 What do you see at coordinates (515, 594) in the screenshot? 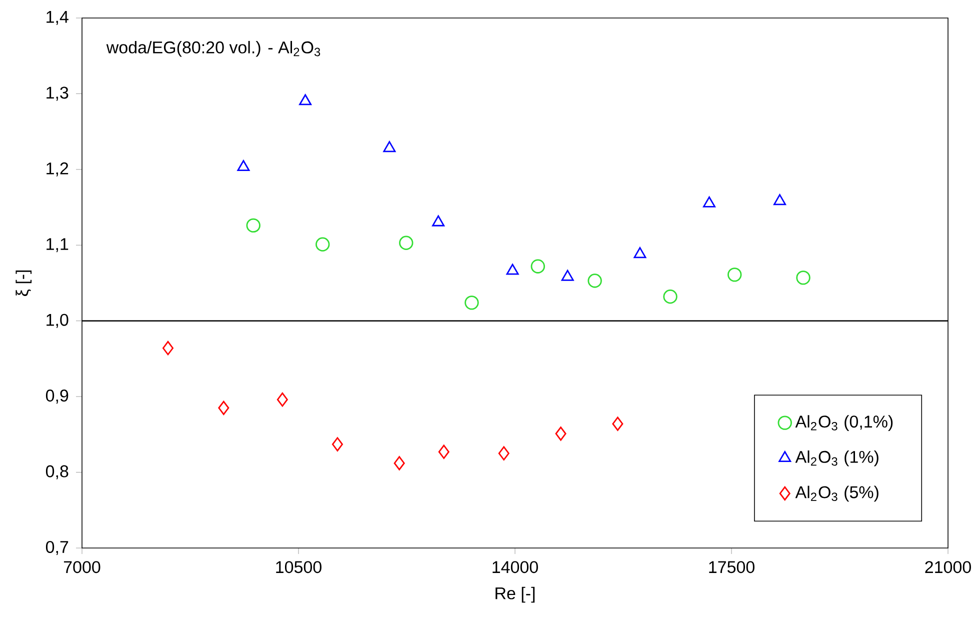
I see `x-axis-title: Re [-]` at bounding box center [515, 594].